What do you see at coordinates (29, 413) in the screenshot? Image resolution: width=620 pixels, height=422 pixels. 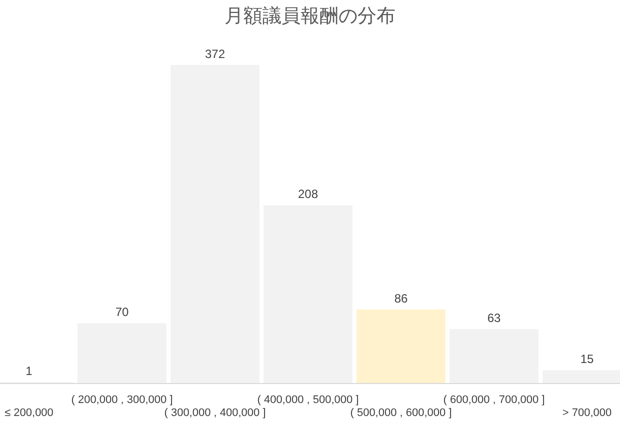 I see `x-tick-label: ≤ 200,000` at bounding box center [29, 413].